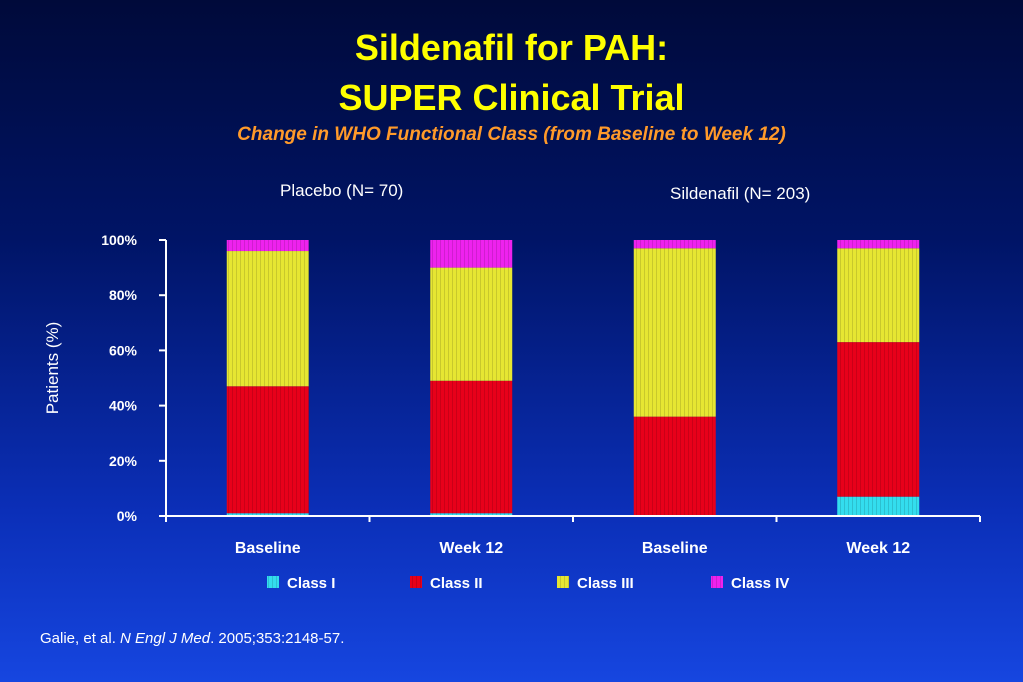  What do you see at coordinates (123, 461) in the screenshot?
I see `y-tick-label: 20%` at bounding box center [123, 461].